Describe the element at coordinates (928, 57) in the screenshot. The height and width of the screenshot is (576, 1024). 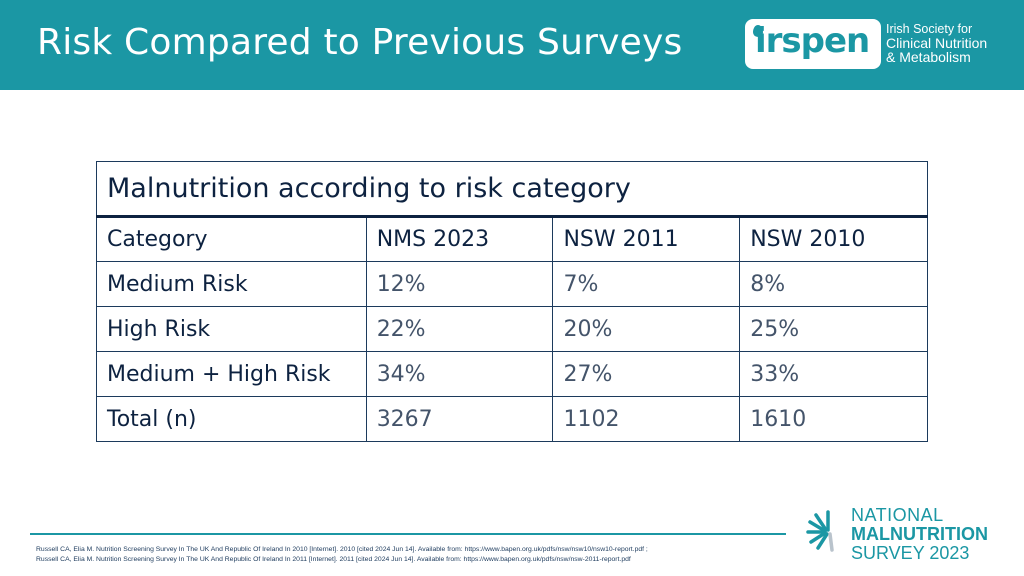
I see `logo-line-3: & Metabolism` at that location.